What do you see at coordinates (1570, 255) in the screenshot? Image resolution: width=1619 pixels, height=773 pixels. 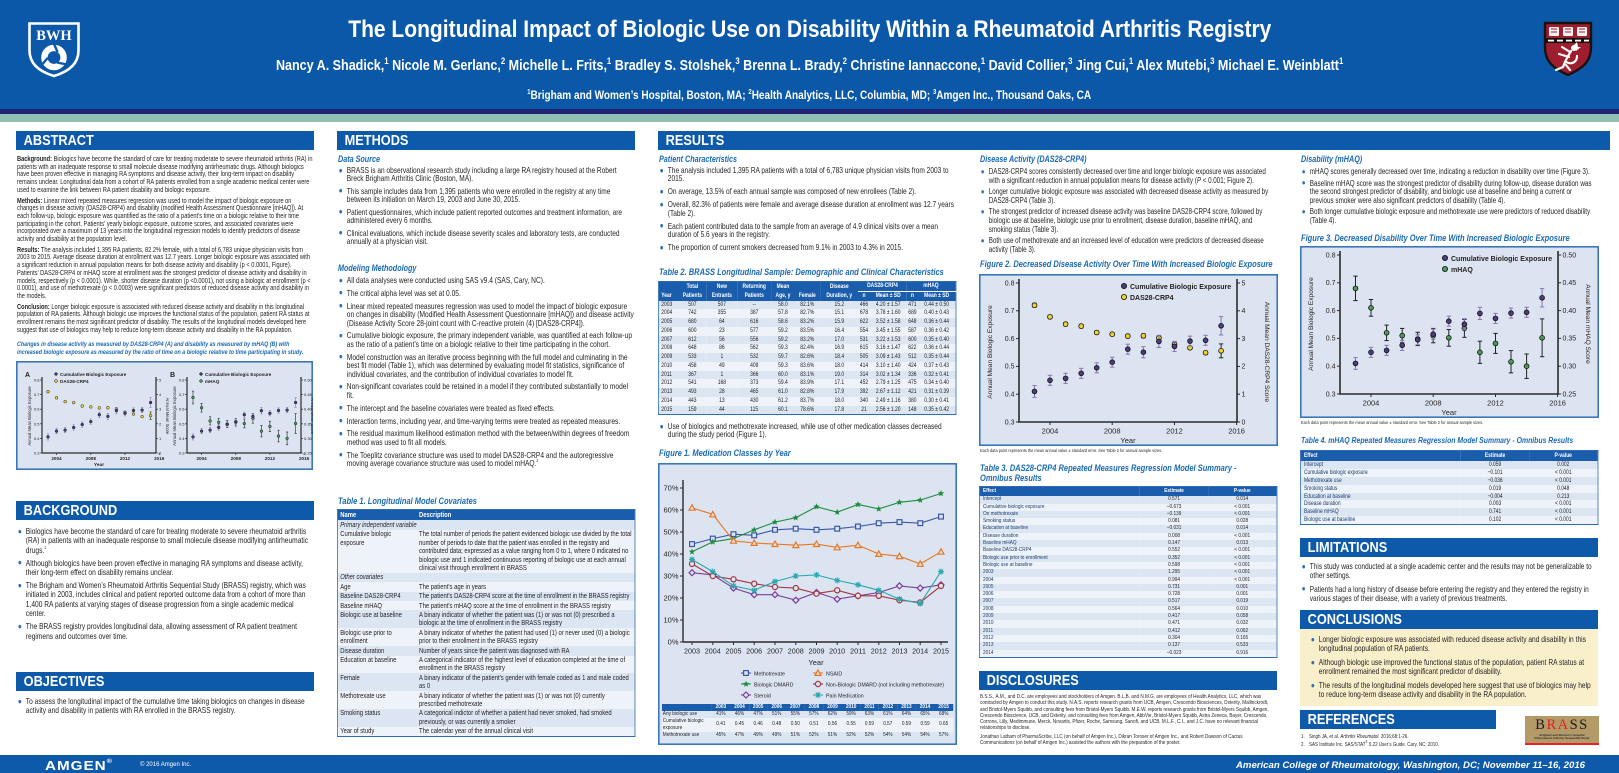 I see `svg-text: 0.50` at bounding box center [1570, 255].